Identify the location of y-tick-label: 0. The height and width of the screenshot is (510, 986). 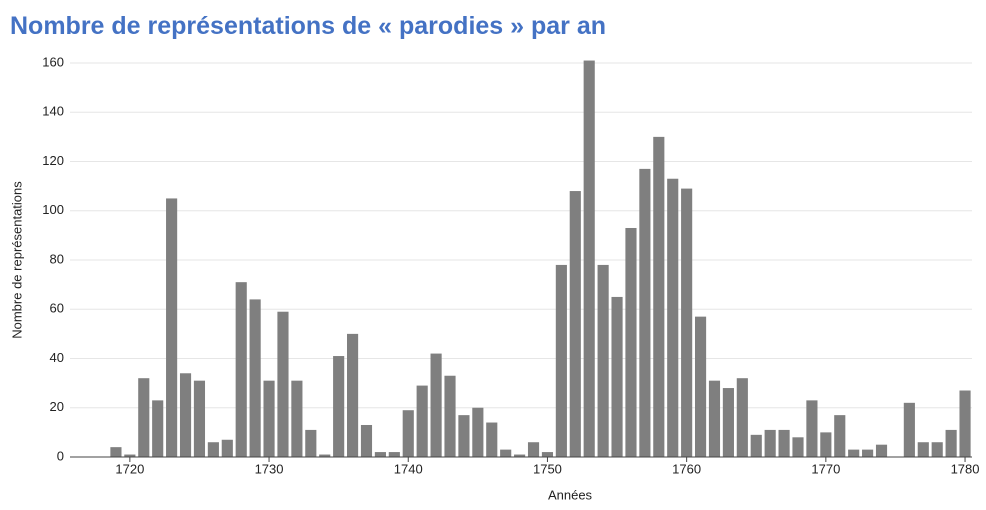
(60, 455).